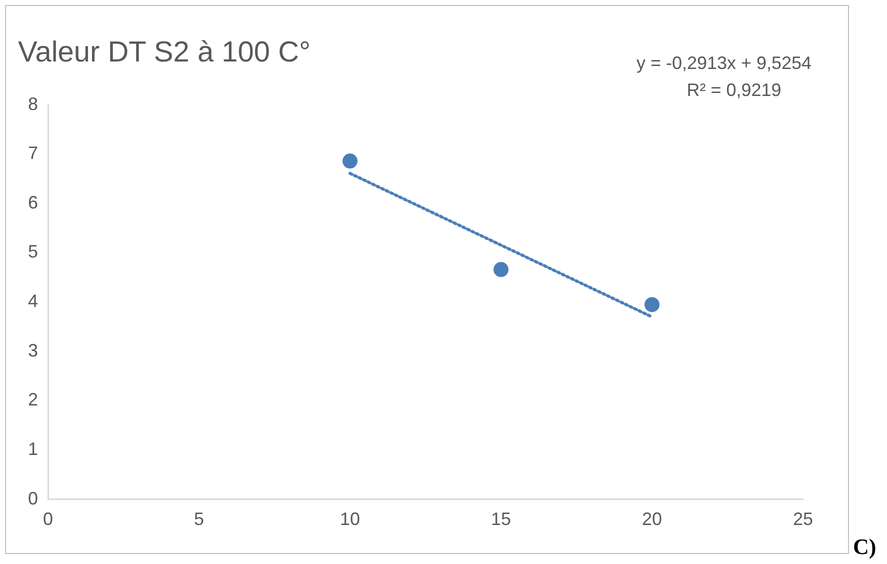 The width and height of the screenshot is (887, 564). Describe the element at coordinates (33, 498) in the screenshot. I see `y-tick-label: 0` at that location.